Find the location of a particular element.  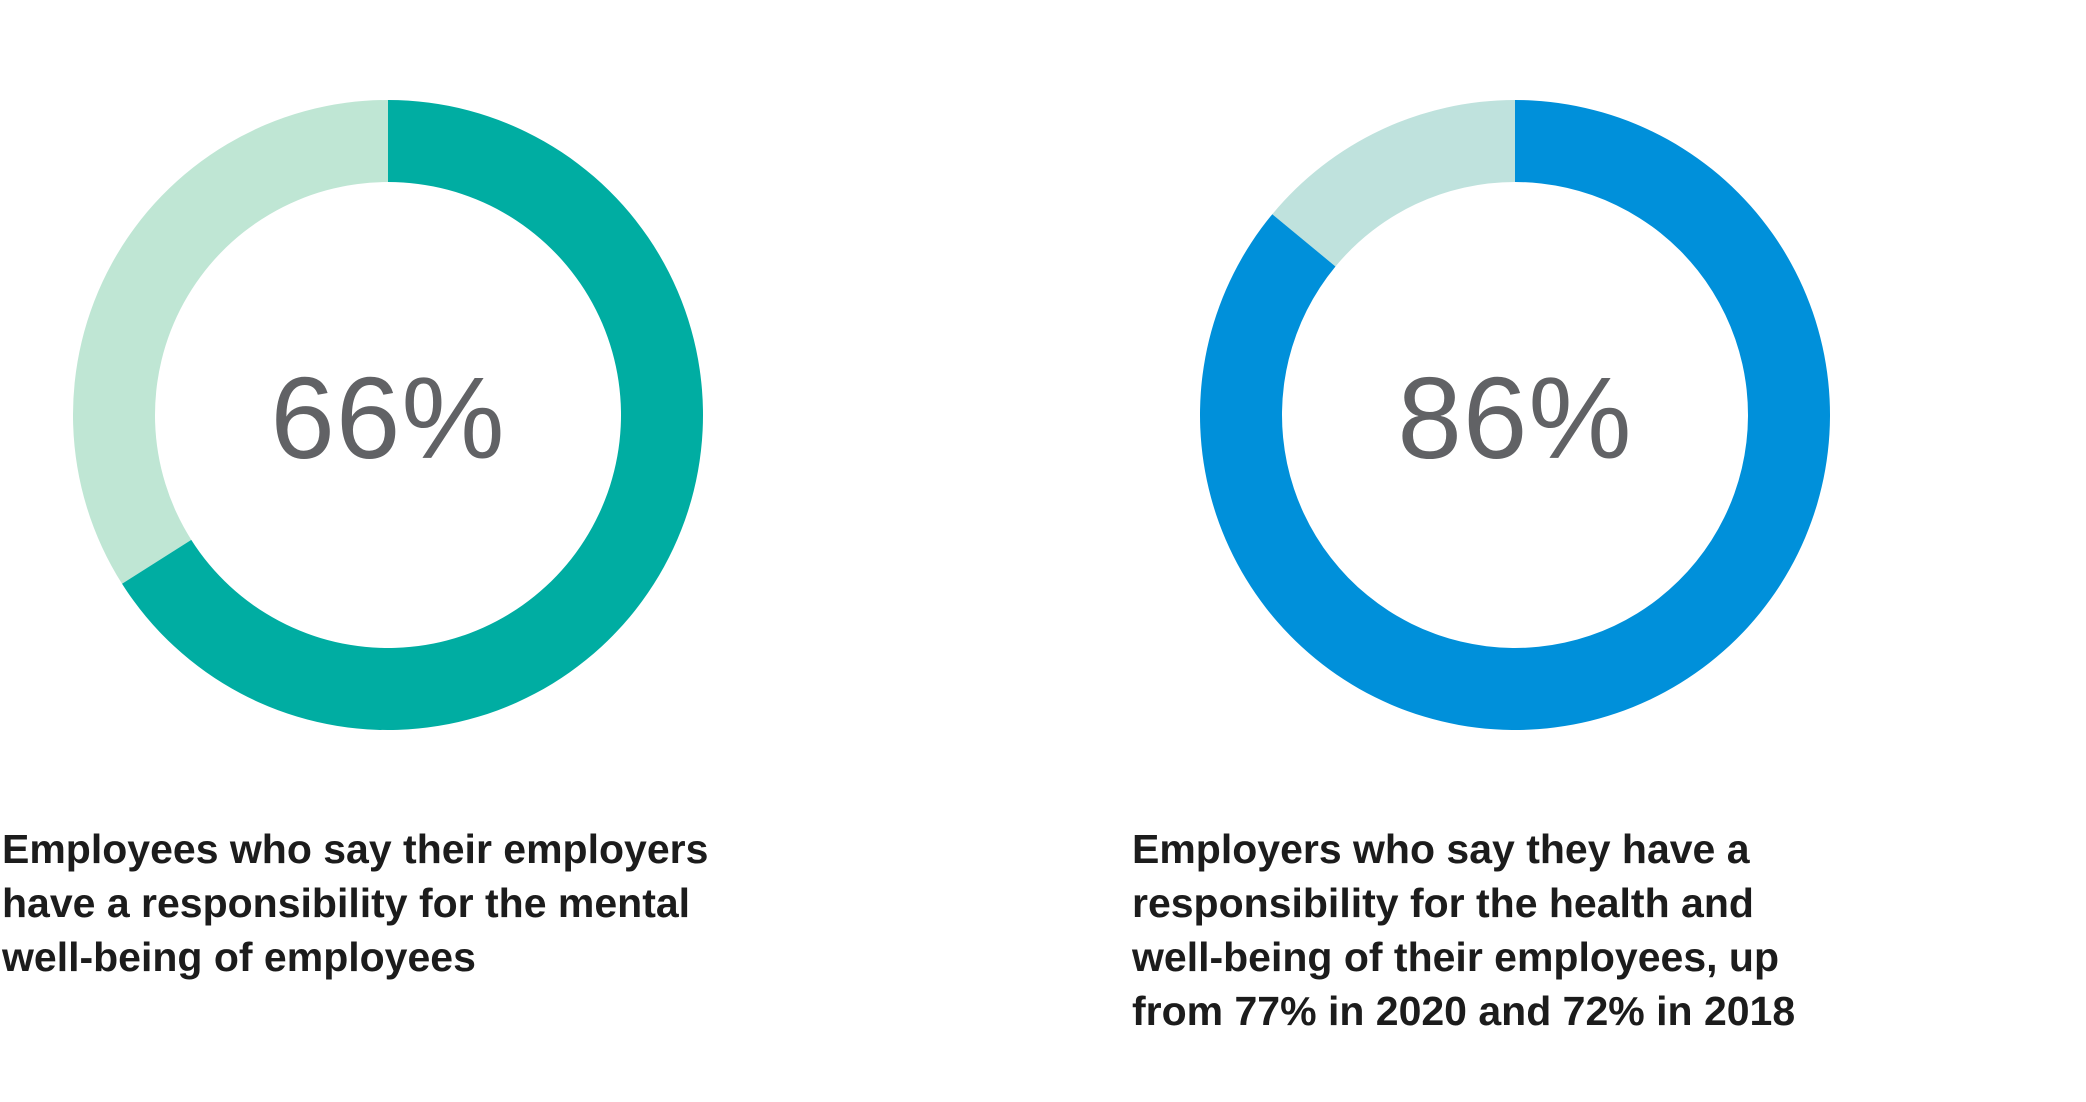

caption-line: have a responsibility for the mental is located at coordinates (346, 903).